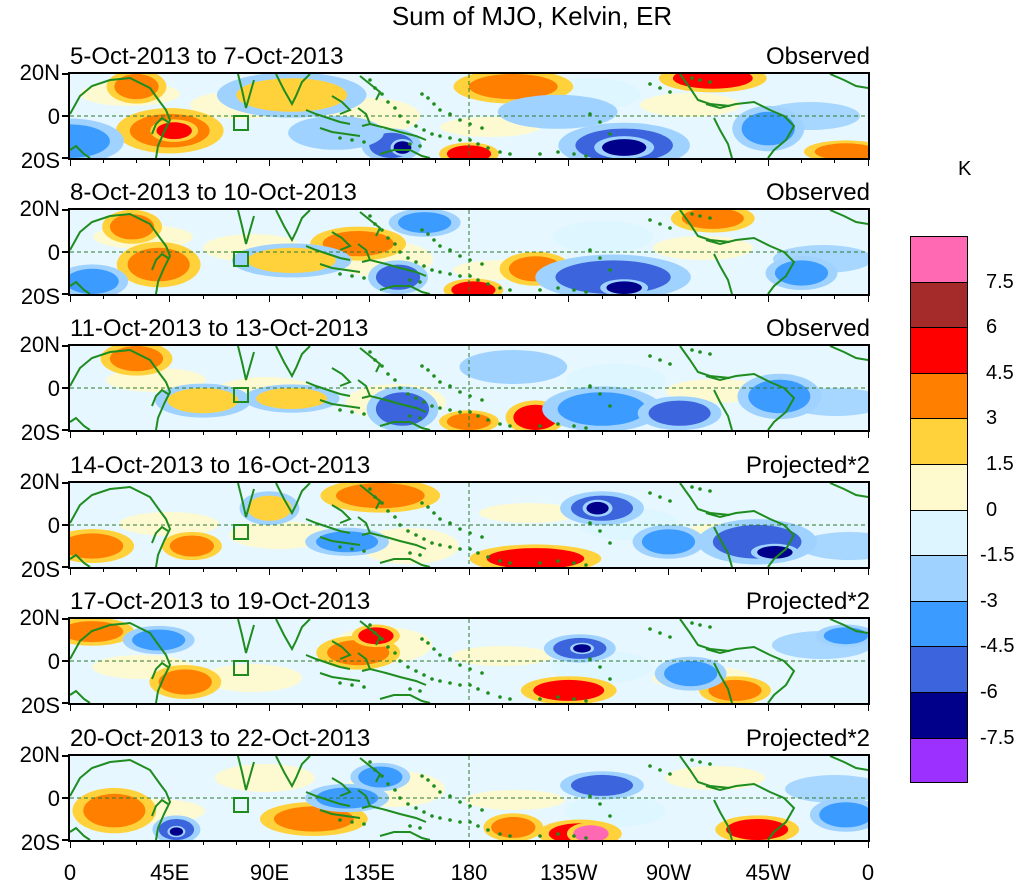 The image size is (1024, 889). What do you see at coordinates (817, 192) in the screenshot?
I see `panel-status-label: Observed` at bounding box center [817, 192].